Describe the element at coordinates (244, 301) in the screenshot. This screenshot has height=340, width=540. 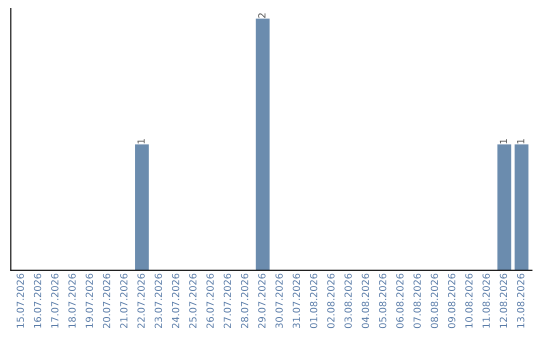
I see `x-tick-label: 28.07.2026` at that location.